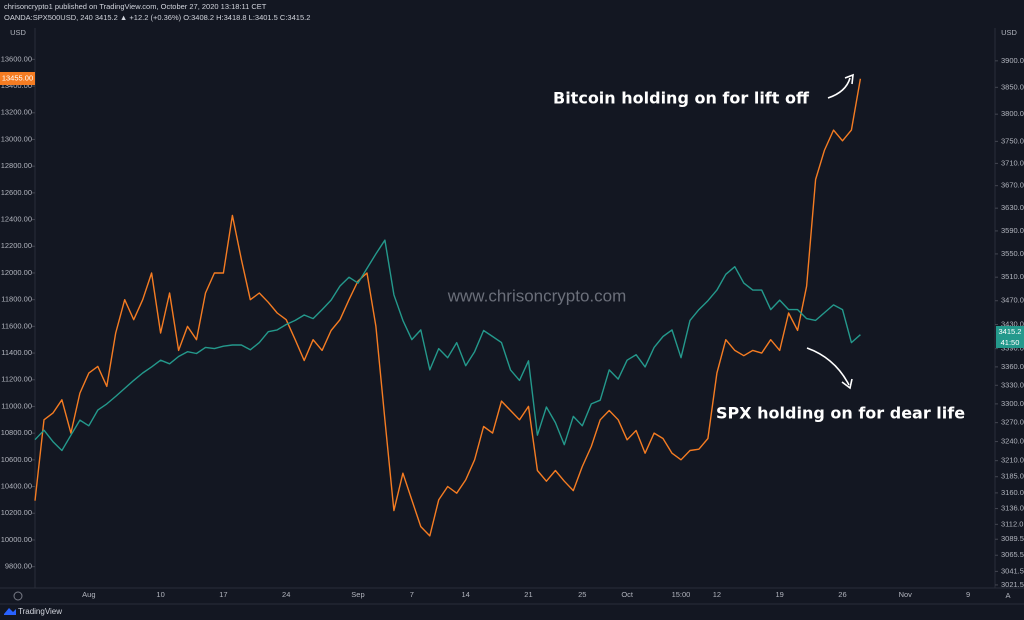 The image size is (1024, 620). What do you see at coordinates (16, 85) in the screenshot?
I see `y-tick-label: 13400.00` at bounding box center [16, 85].